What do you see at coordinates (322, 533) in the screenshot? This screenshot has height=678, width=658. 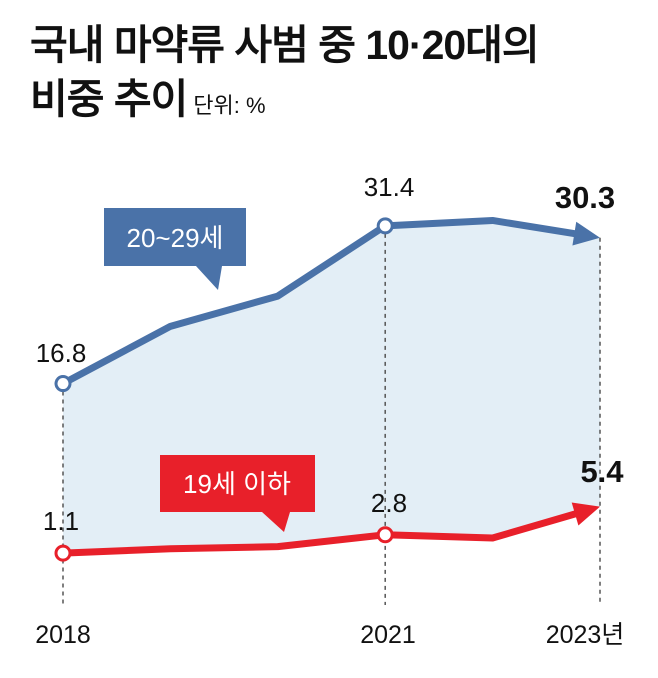 I see `series-line-under19` at bounding box center [322, 533].